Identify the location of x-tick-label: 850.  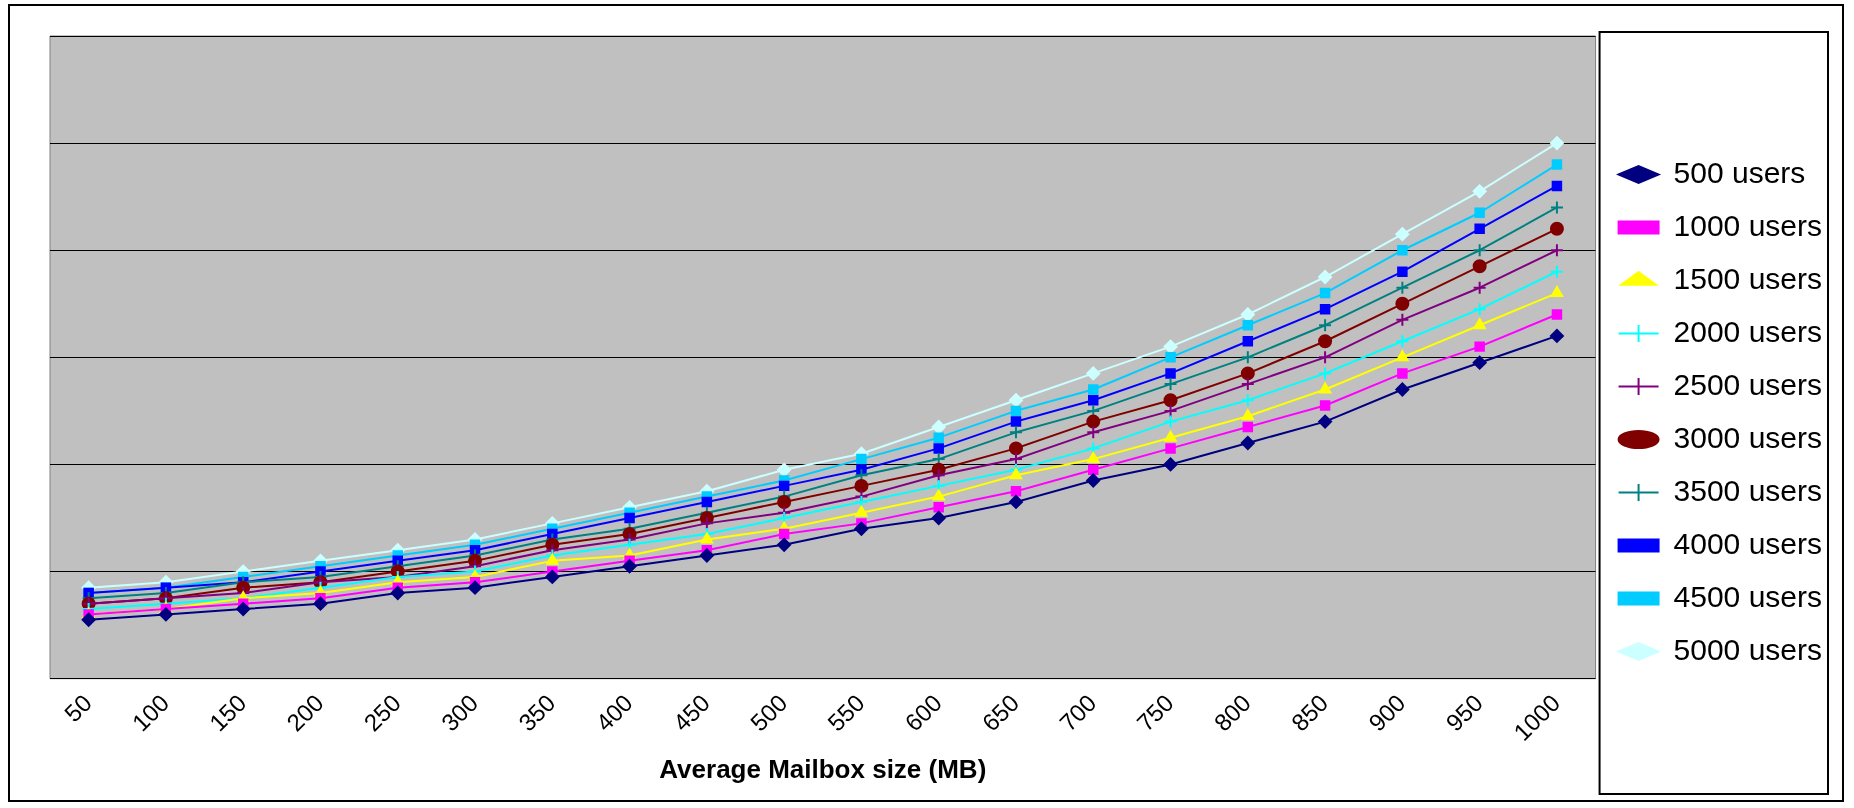
(1309, 712).